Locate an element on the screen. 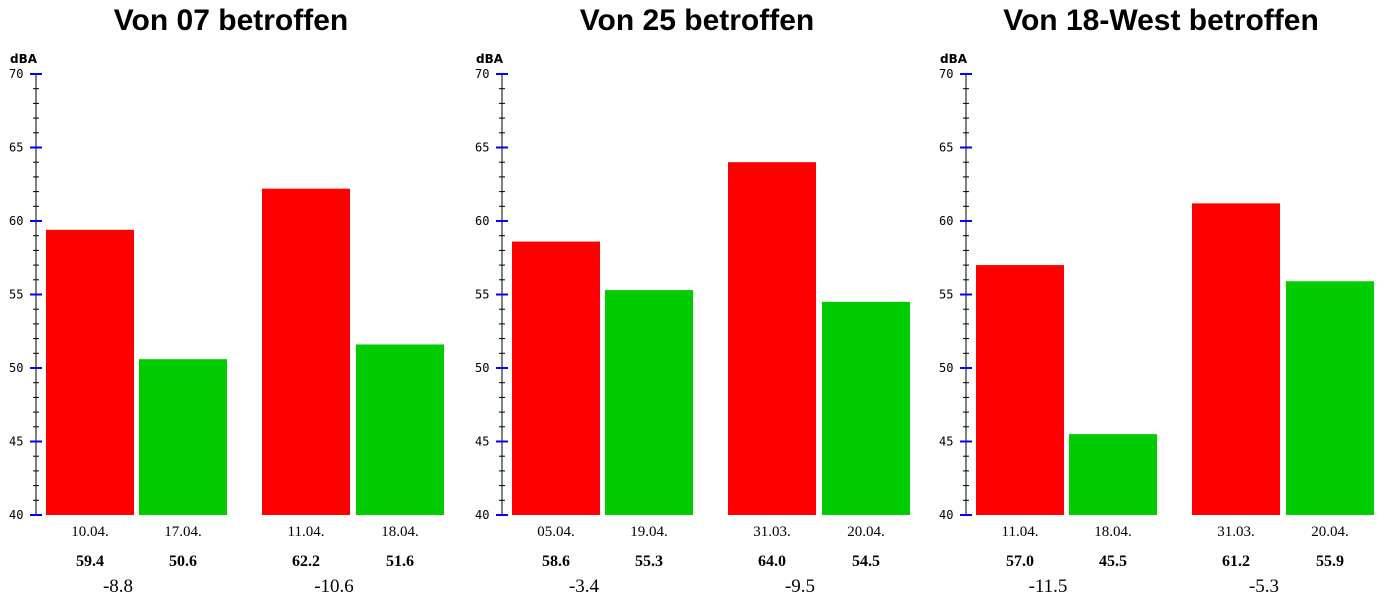 Image resolution: width=1388 pixels, height=598 pixels. chart-title: Von 25 betroffen is located at coordinates (697, 20).